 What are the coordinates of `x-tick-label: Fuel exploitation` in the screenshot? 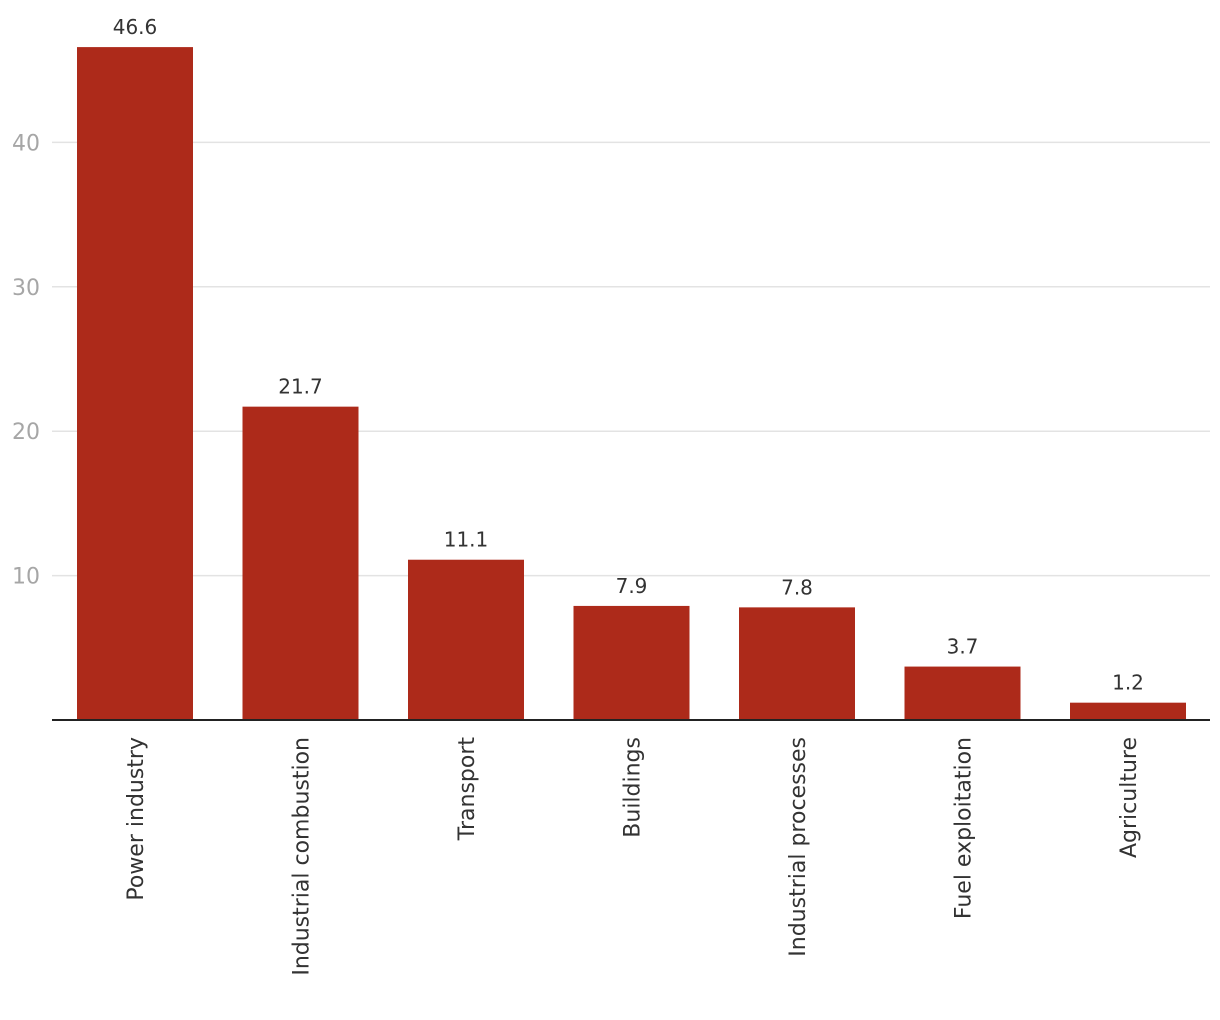 It's located at (964, 828).